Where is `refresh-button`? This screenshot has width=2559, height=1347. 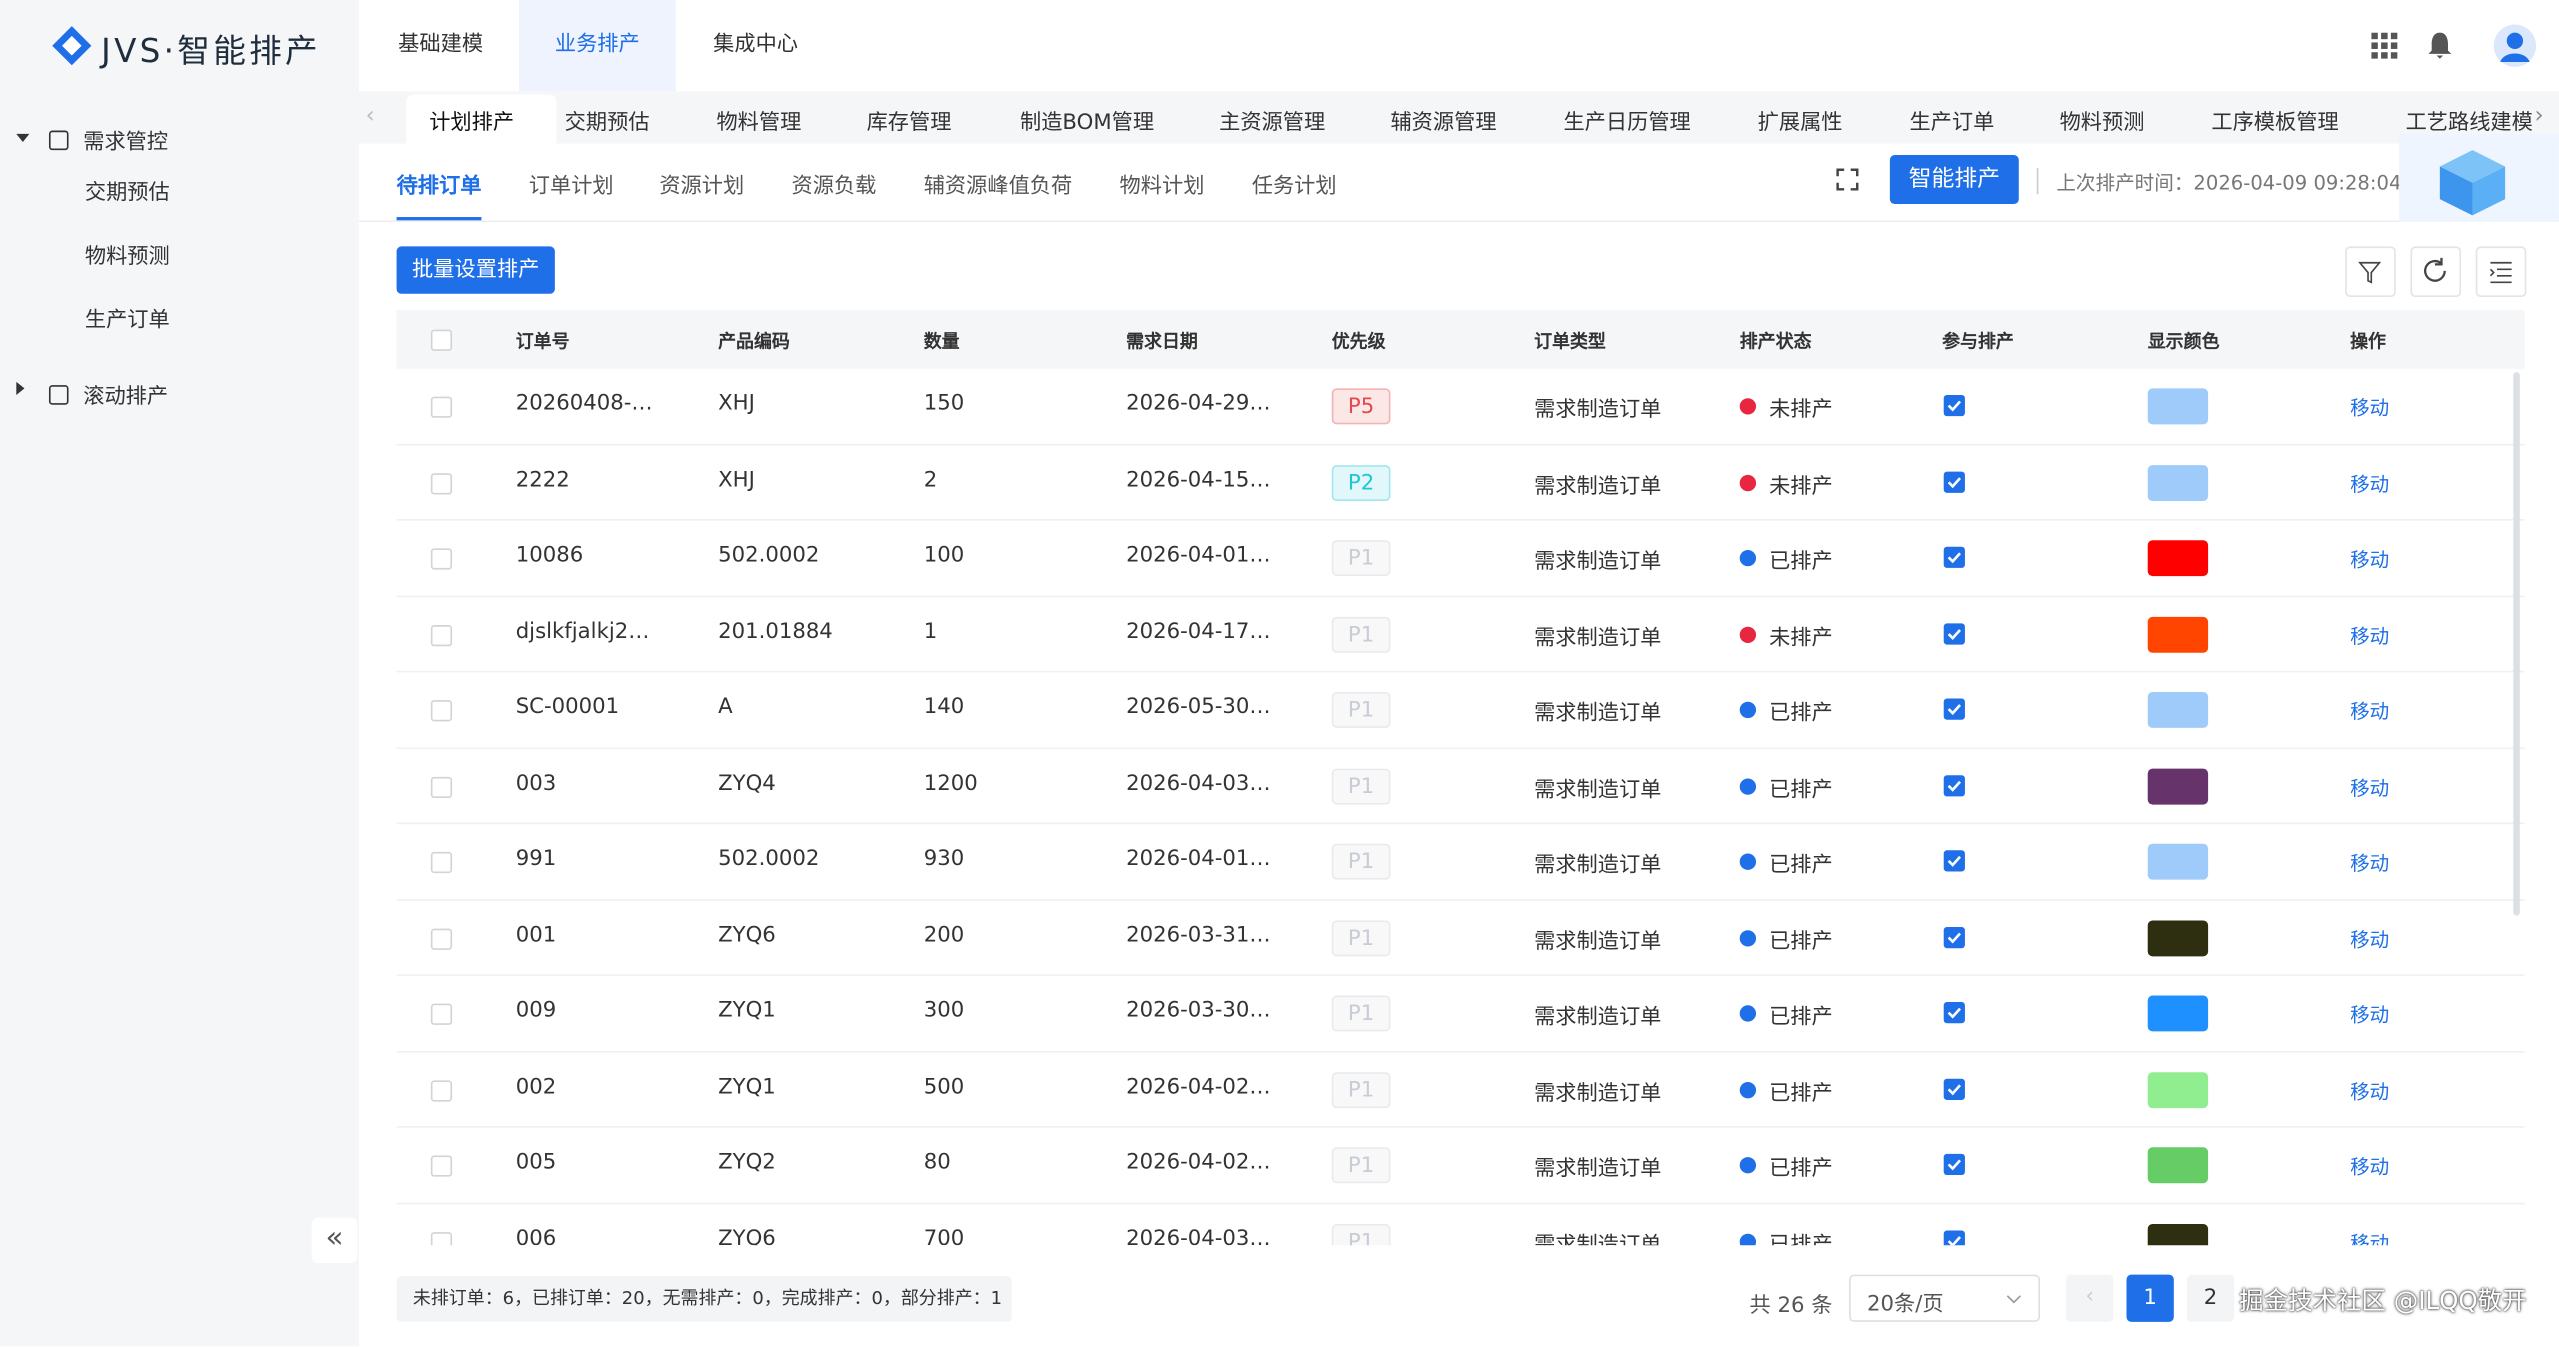 refresh-button is located at coordinates (2436, 272).